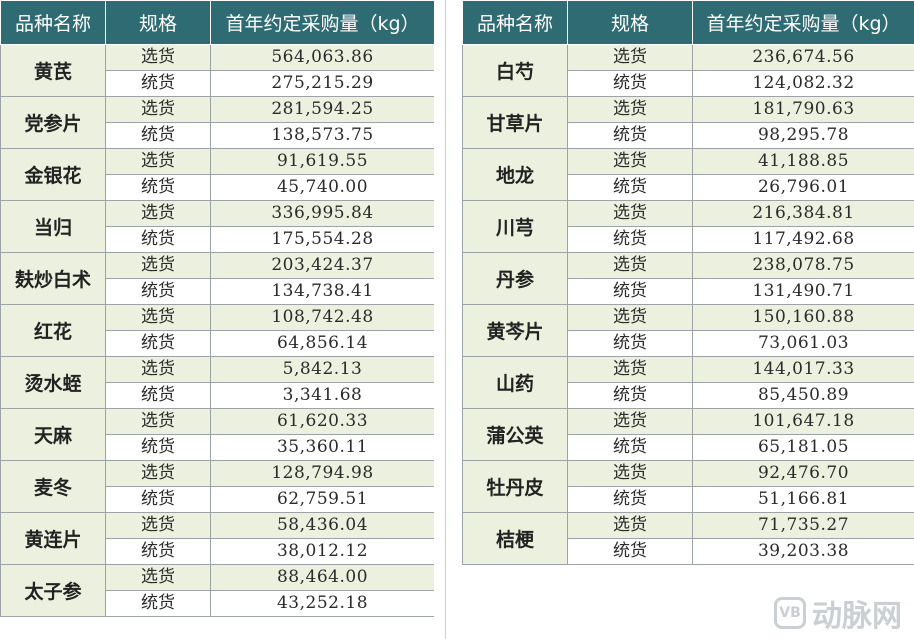 The height and width of the screenshot is (639, 914). What do you see at coordinates (53, 22) in the screenshot?
I see `header-variety-name: 品种名称` at bounding box center [53, 22].